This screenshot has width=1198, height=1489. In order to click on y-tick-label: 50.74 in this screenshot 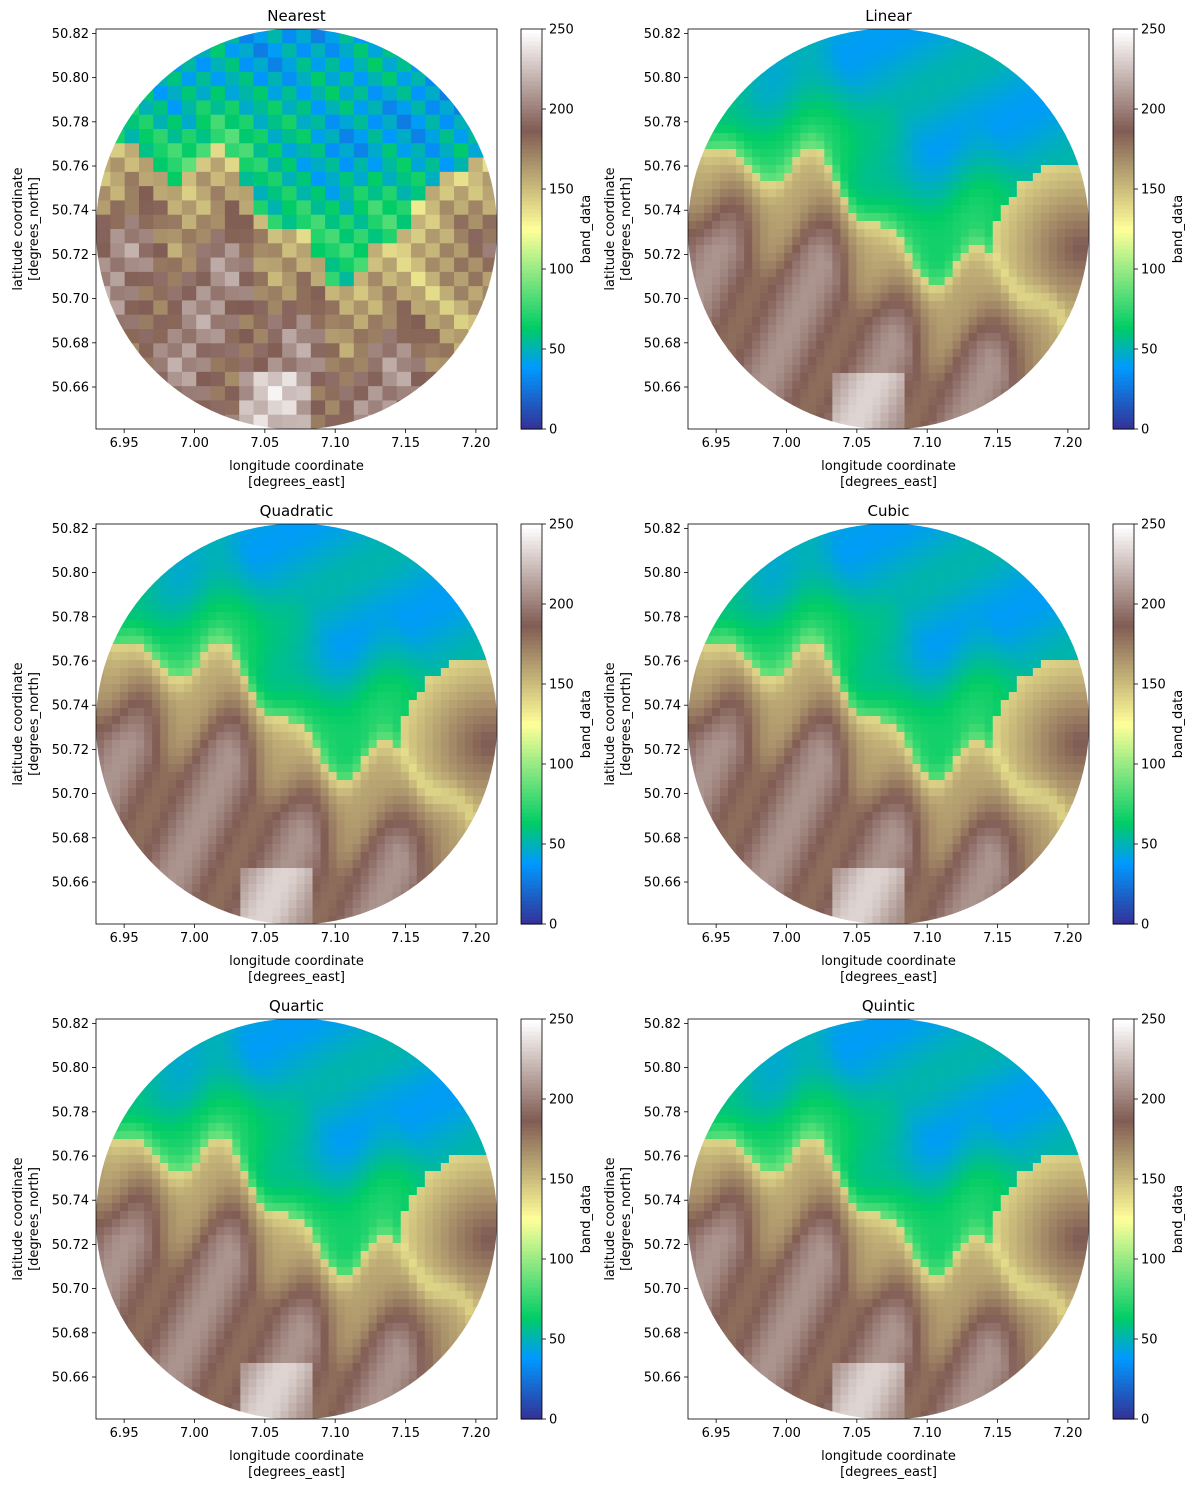, I will do `click(70, 211)`.